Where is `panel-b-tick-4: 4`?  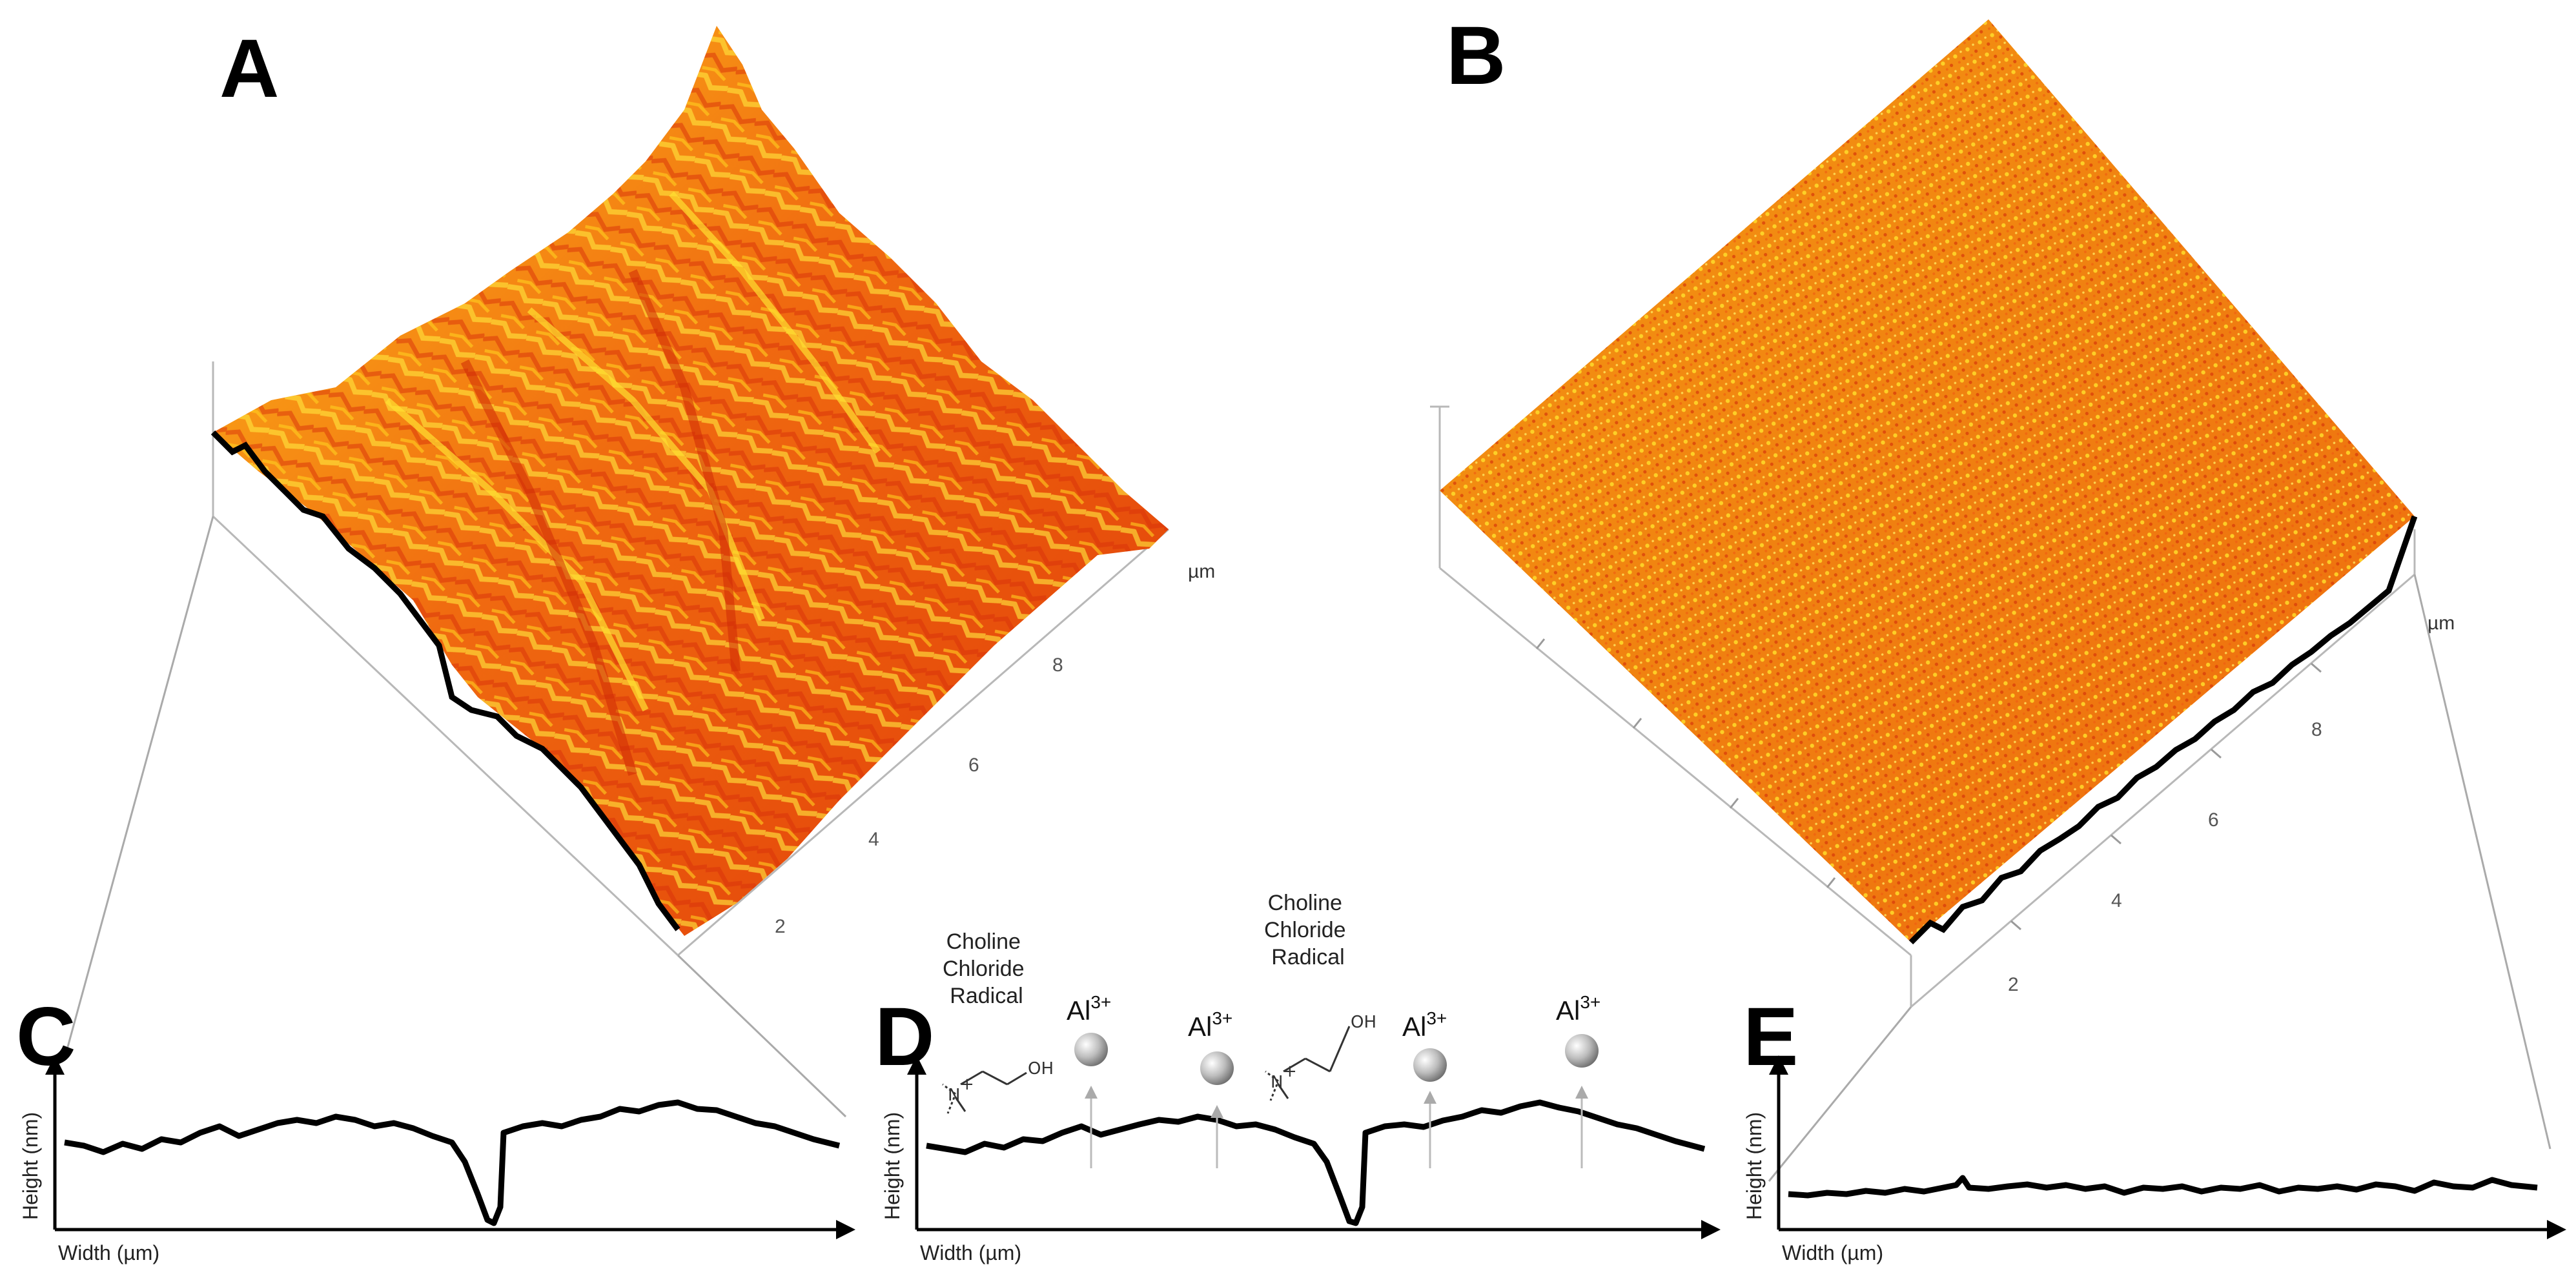 panel-b-tick-4: 4 is located at coordinates (2117, 901).